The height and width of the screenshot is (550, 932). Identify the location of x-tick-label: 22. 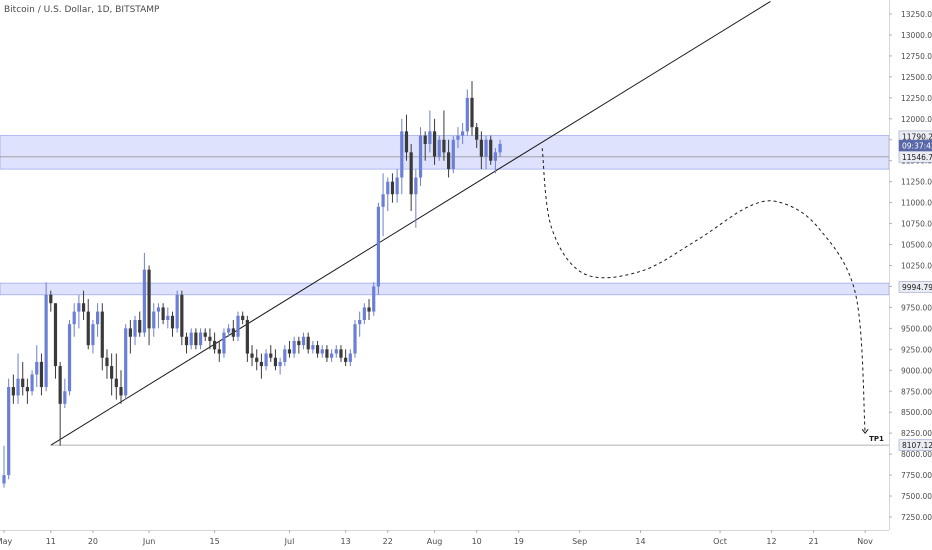
(388, 541).